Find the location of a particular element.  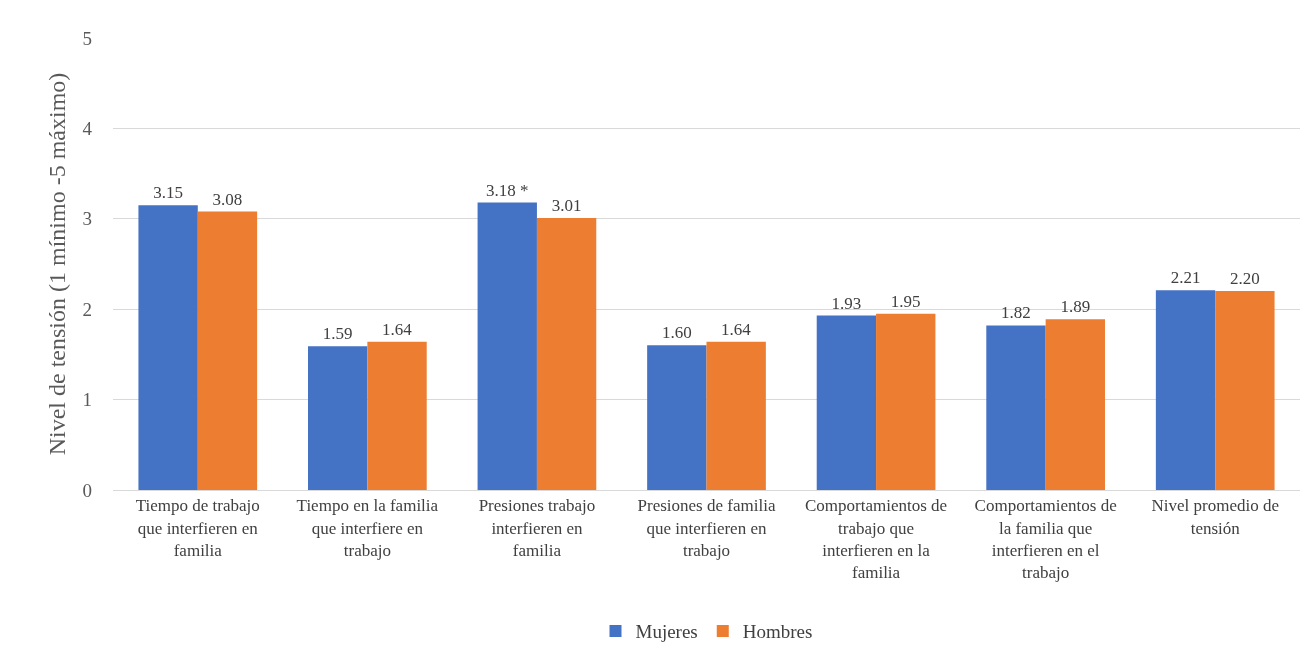

y-axis-title: Nivel de tensión (1 mínimo -5 máximo) is located at coordinates (56, 264).